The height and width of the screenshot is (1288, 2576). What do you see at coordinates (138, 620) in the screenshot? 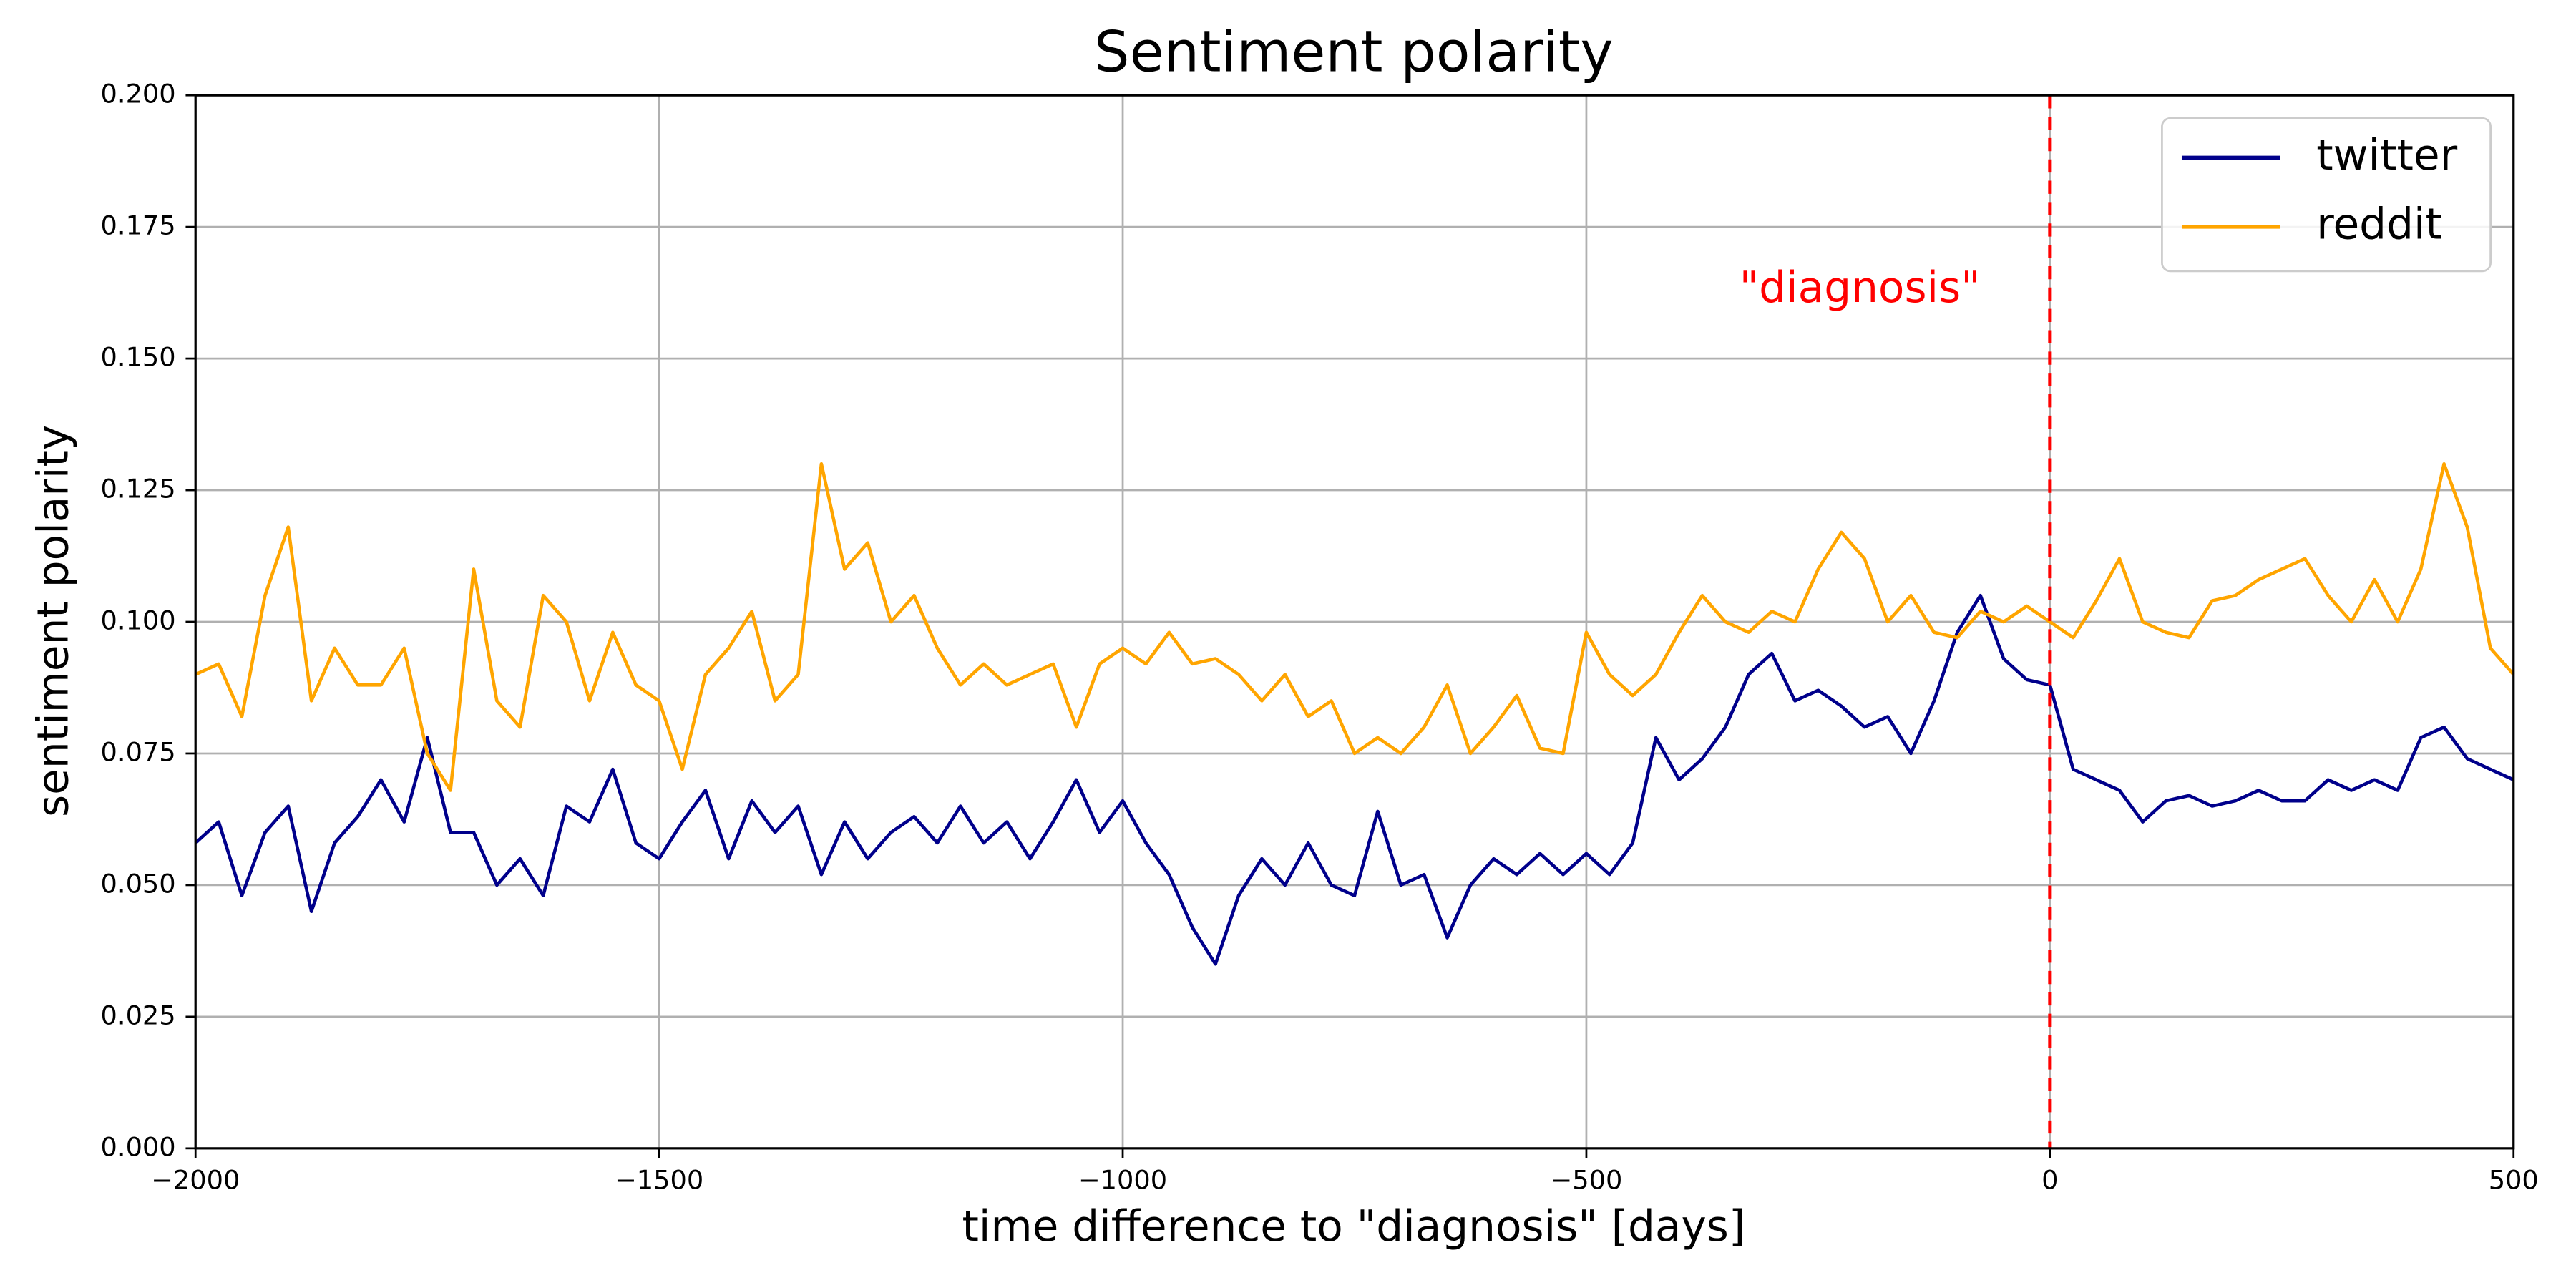
I see `y-tick-label: 0.100` at bounding box center [138, 620].